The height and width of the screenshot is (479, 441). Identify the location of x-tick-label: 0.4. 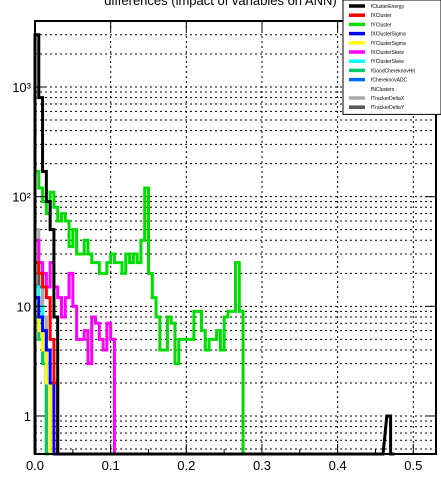
(338, 465).